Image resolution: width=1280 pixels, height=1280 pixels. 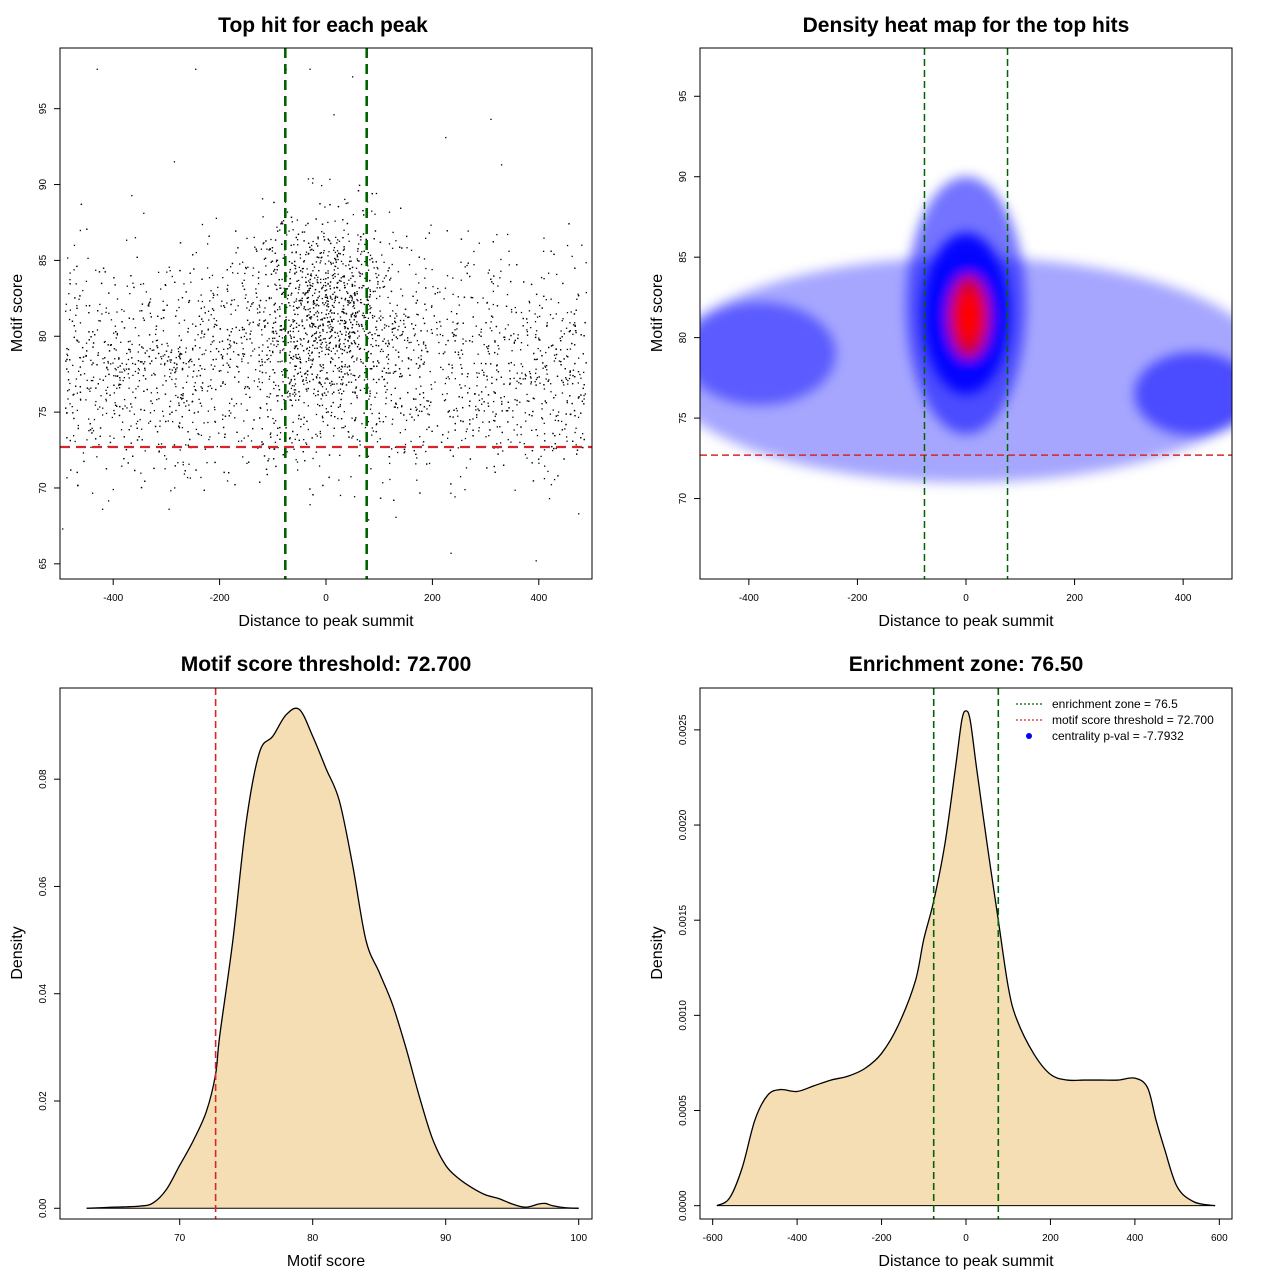 I want to click on heatmap-y-tick-label: 85, so click(x=683, y=257).